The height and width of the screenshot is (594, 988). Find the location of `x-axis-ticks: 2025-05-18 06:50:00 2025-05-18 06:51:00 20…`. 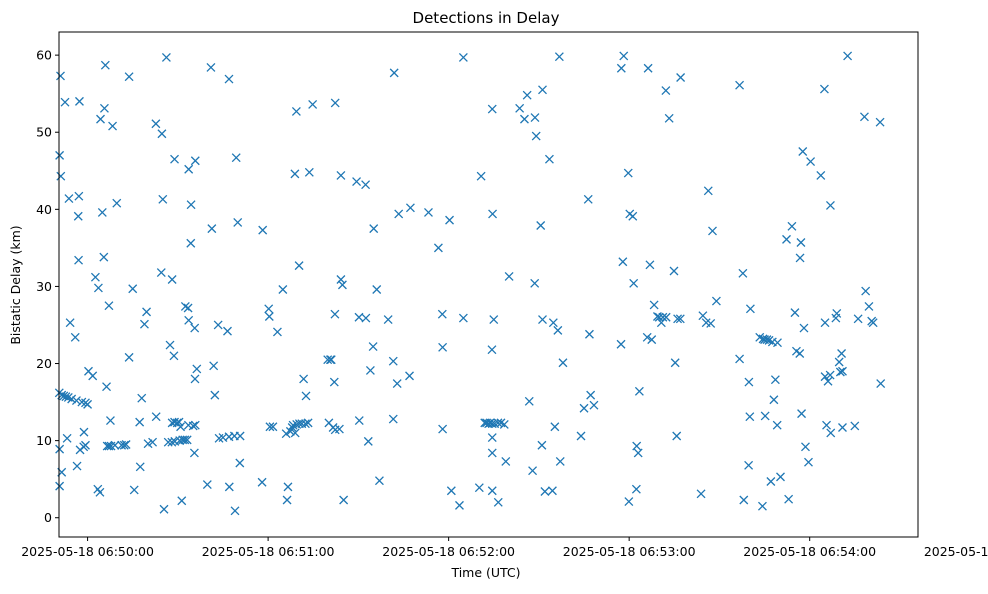

x-axis-ticks: 2025-05-18 06:50:00 2025-05-18 06:51:00 20… is located at coordinates (504, 548).